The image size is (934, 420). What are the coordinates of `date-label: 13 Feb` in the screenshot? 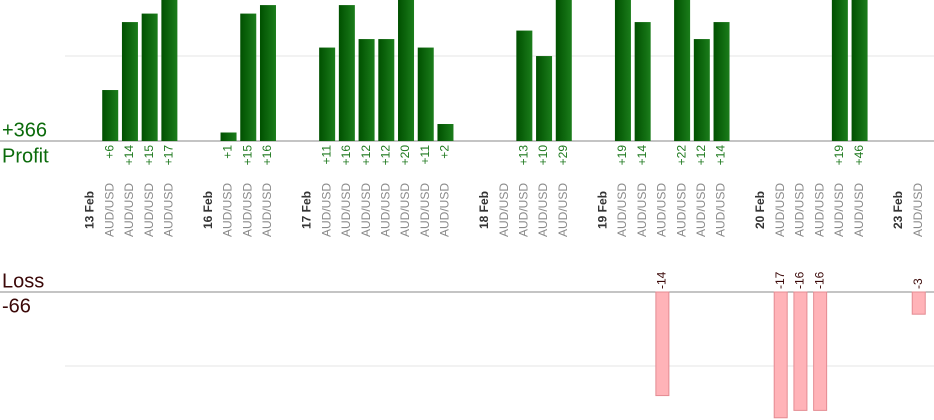 It's located at (90, 210).